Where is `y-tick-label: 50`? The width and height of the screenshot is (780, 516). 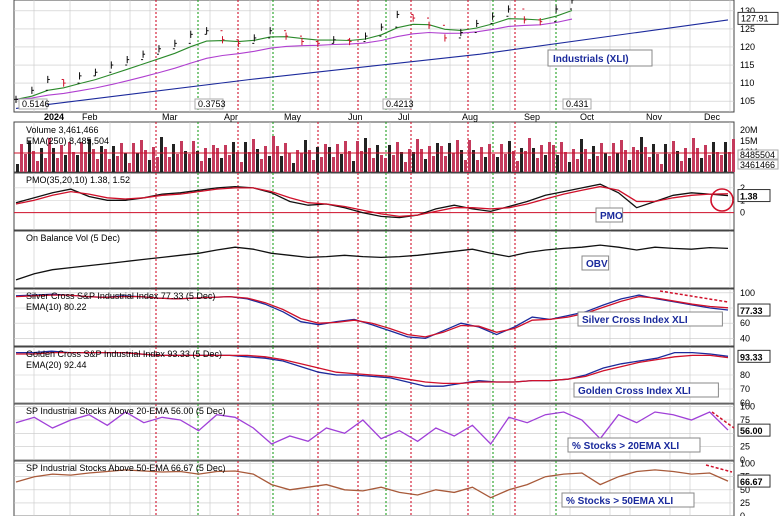
y-tick-label: 50 is located at coordinates (745, 490).